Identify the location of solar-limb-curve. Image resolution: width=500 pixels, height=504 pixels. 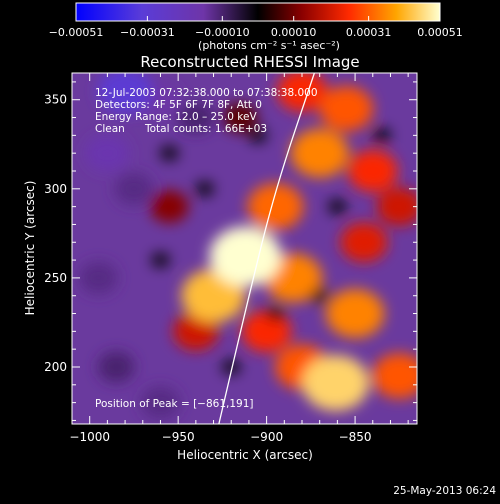
(267, 248).